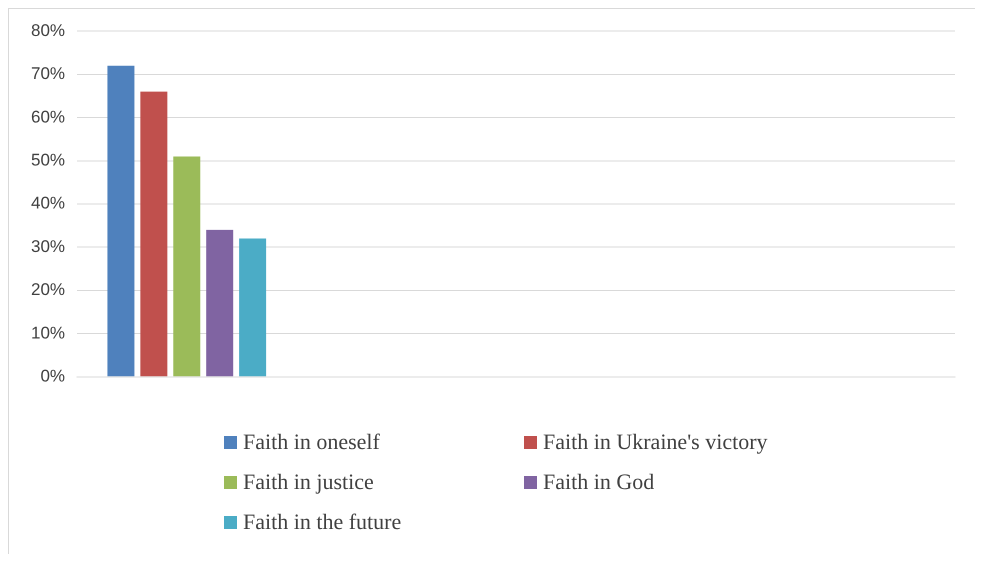  I want to click on y-tick-label: 0%, so click(53, 376).